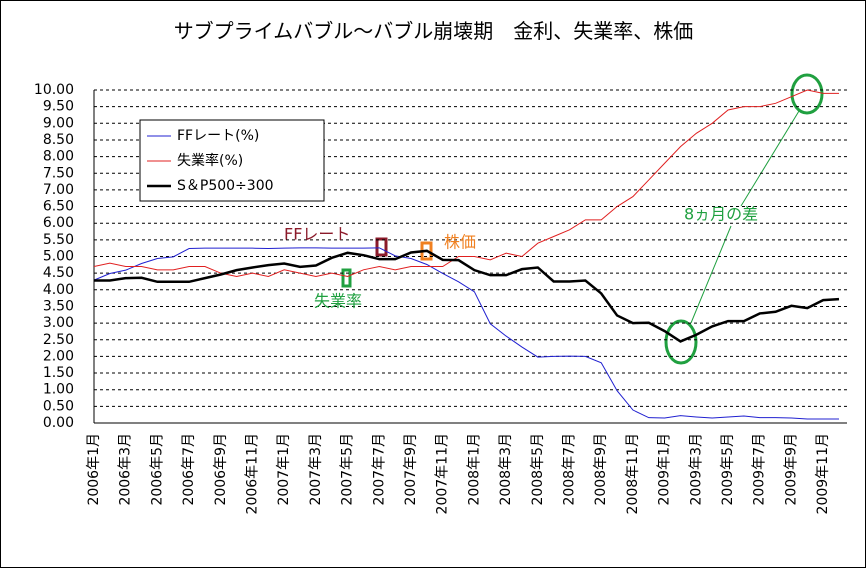 This screenshot has width=866, height=568. Describe the element at coordinates (467, 296) in the screenshot. I see `series-line` at that location.